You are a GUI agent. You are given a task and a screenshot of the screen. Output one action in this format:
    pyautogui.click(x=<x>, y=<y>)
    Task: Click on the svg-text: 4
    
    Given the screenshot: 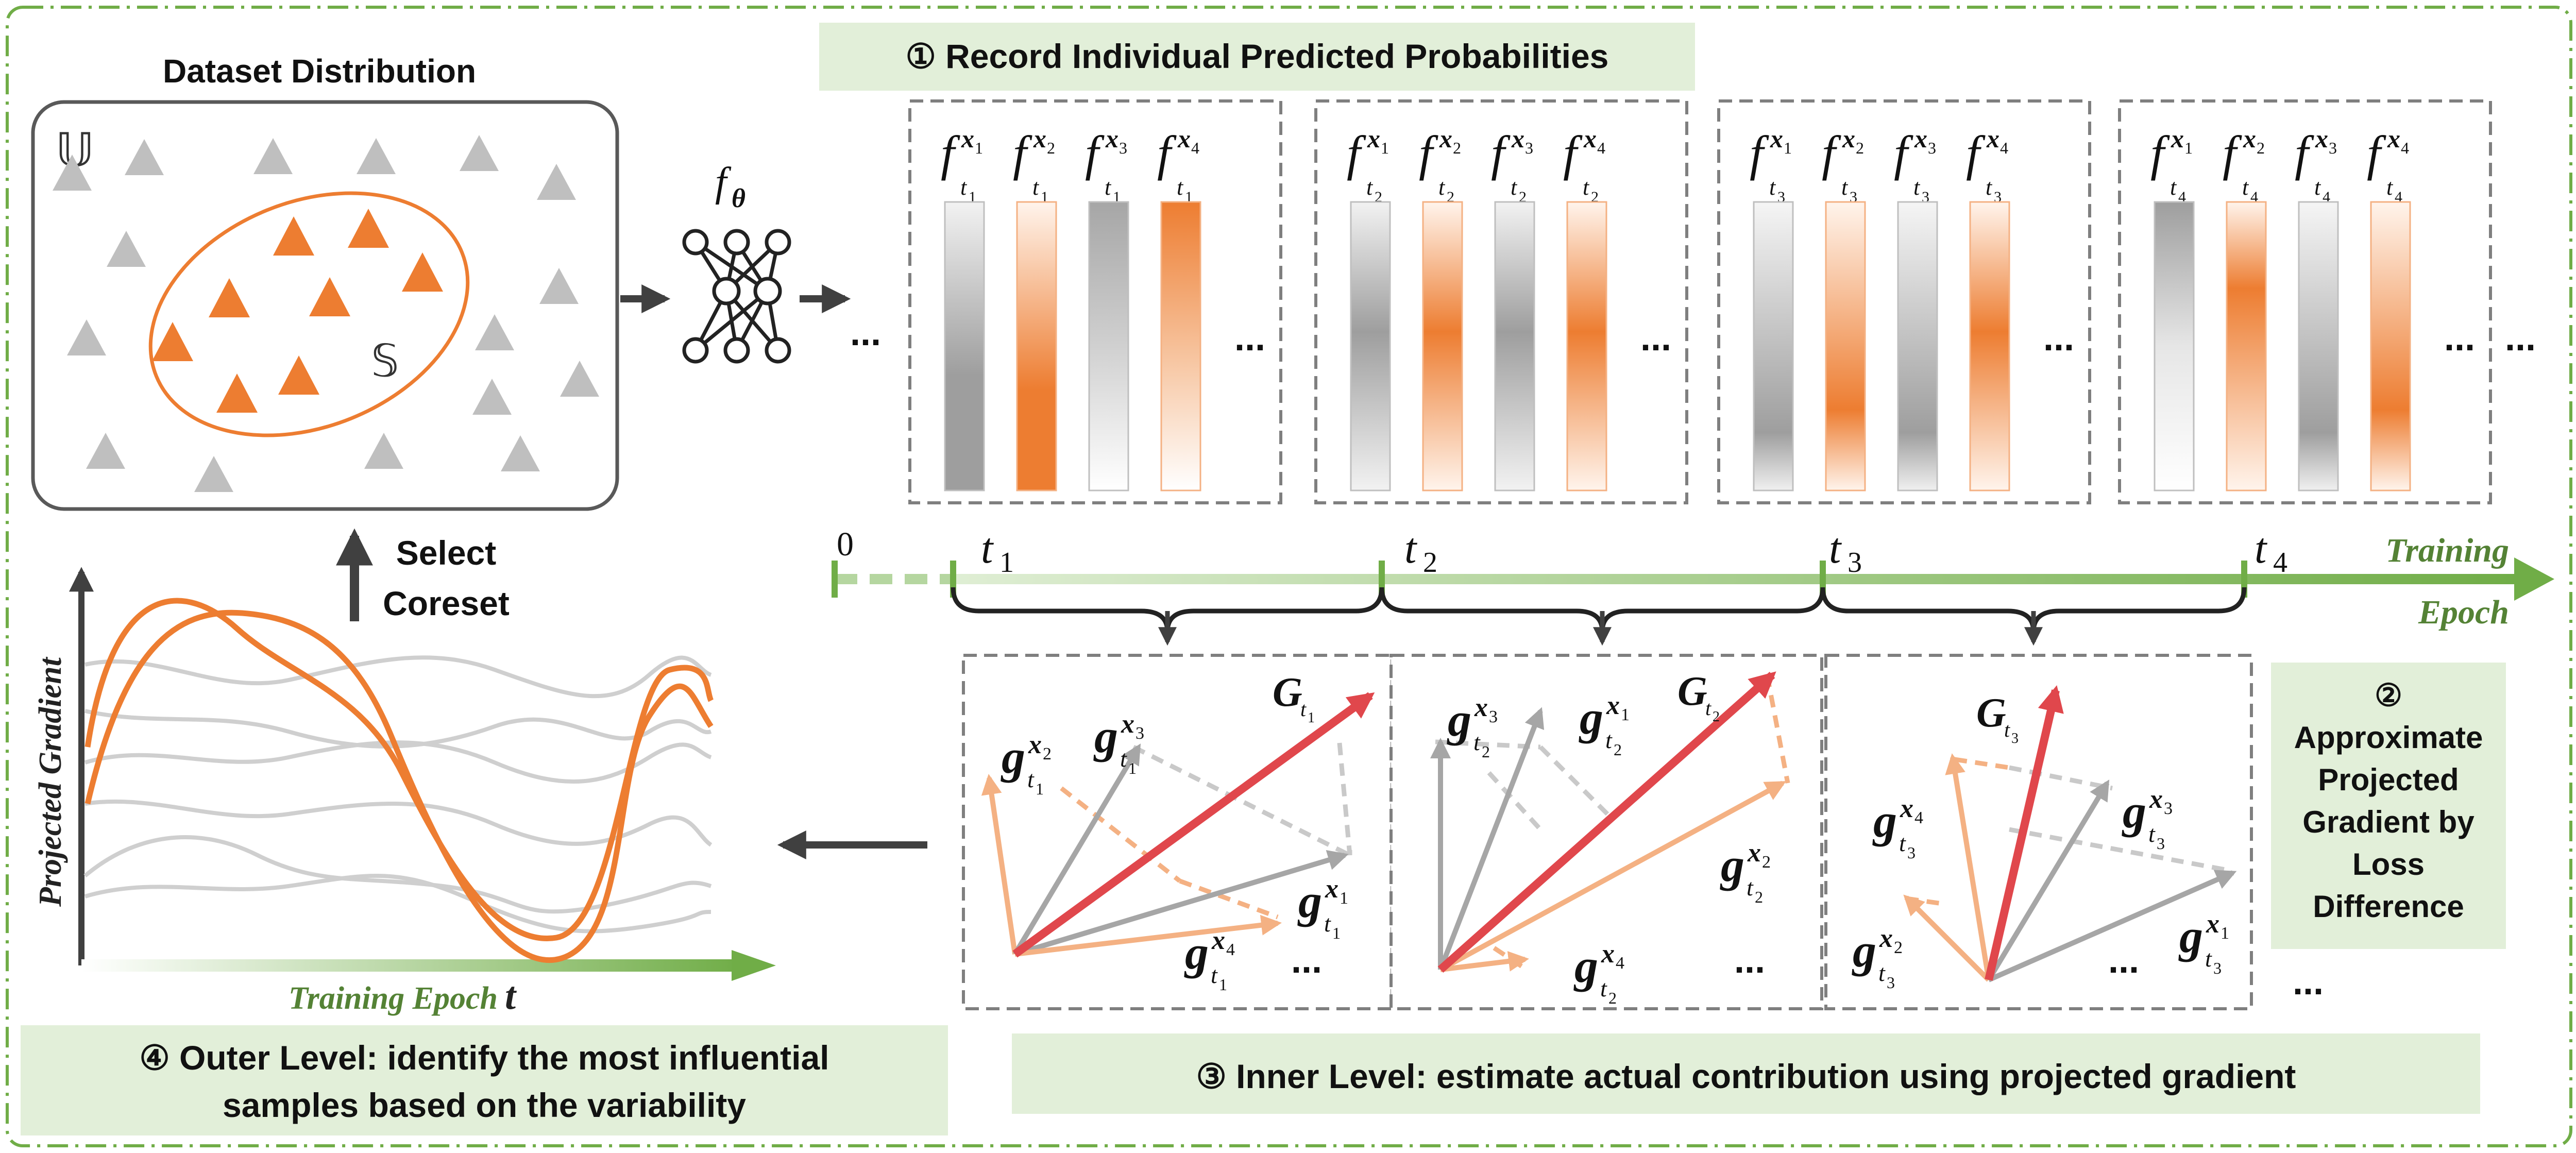 What is the action you would take?
    pyautogui.click(x=1918, y=817)
    